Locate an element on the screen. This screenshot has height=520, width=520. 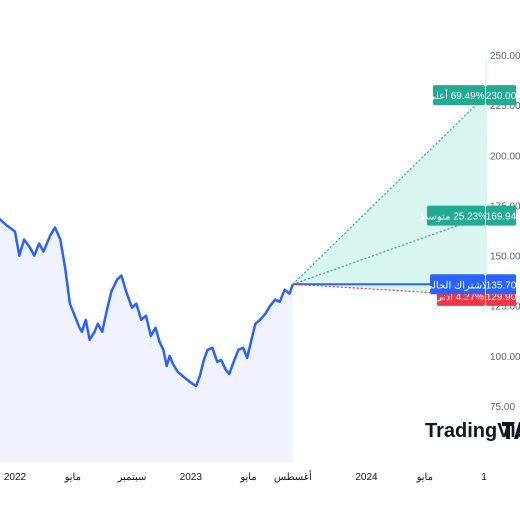
current-value: 135.70 is located at coordinates (501, 285).